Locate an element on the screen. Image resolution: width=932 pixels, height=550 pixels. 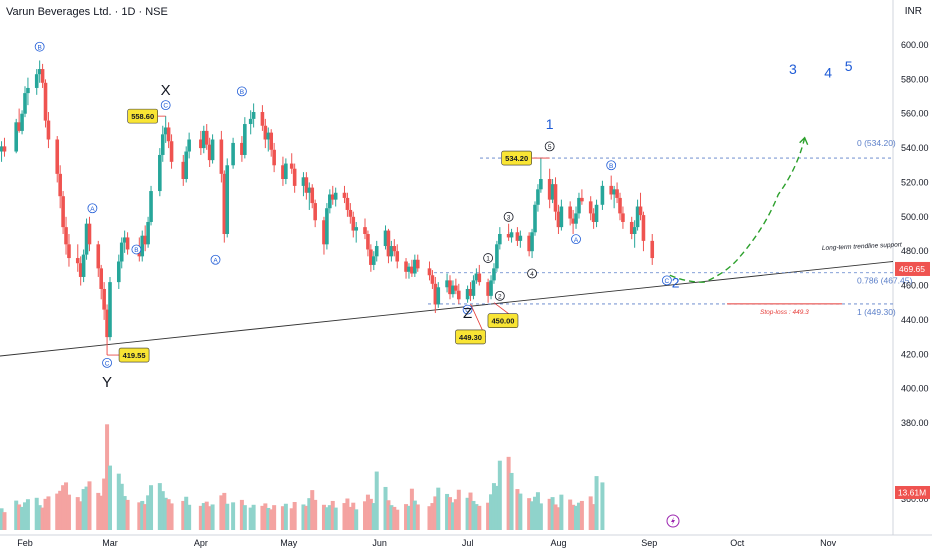
wave-circle-text: C is located at coordinates (667, 281).